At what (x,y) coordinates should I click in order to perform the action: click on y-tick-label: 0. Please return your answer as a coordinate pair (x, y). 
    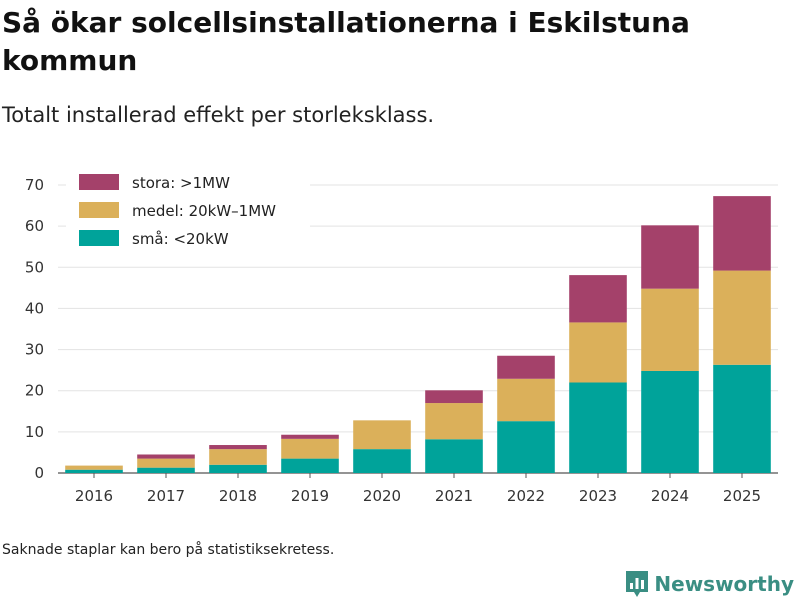
    Looking at the image, I should click on (39, 473).